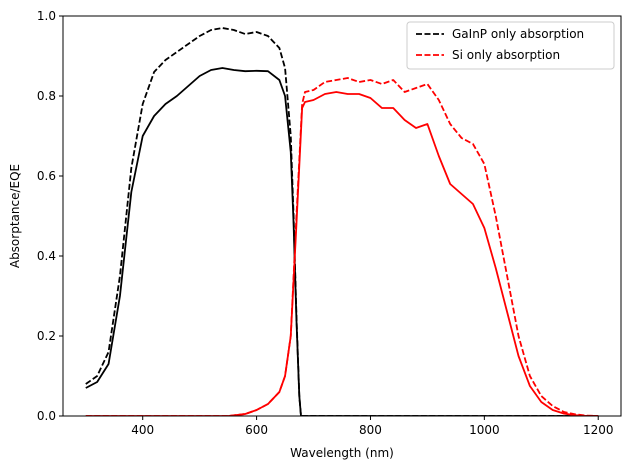 The height and width of the screenshot is (470, 630). I want to click on y-axis: 0.0 0.2 0.4 0.6 0.8 1.0, so click(50, 216).